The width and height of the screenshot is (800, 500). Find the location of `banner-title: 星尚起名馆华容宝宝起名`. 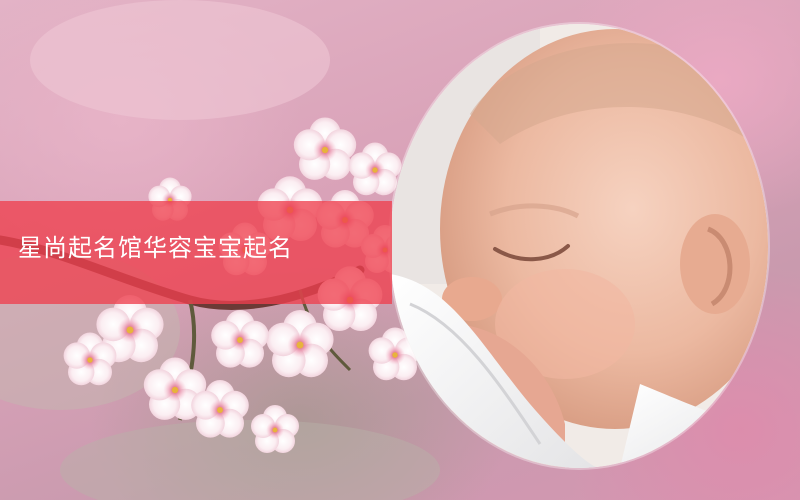

banner-title: 星尚起名馆华容宝宝起名 is located at coordinates (155, 248).